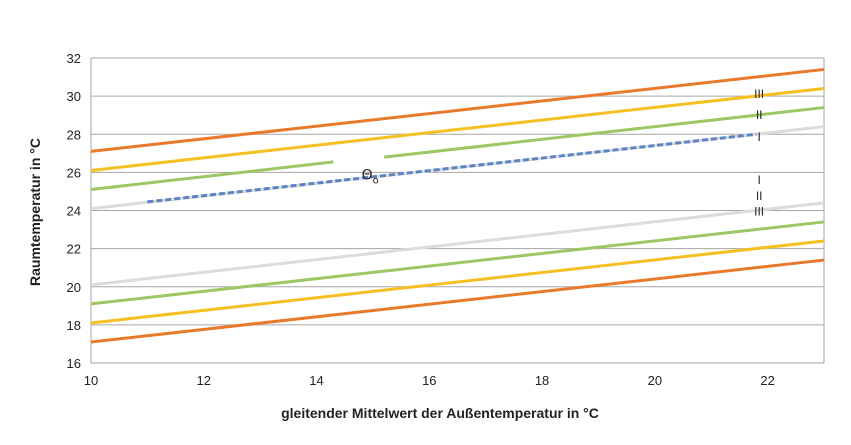  I want to click on y-tick-26: 26, so click(74, 172).